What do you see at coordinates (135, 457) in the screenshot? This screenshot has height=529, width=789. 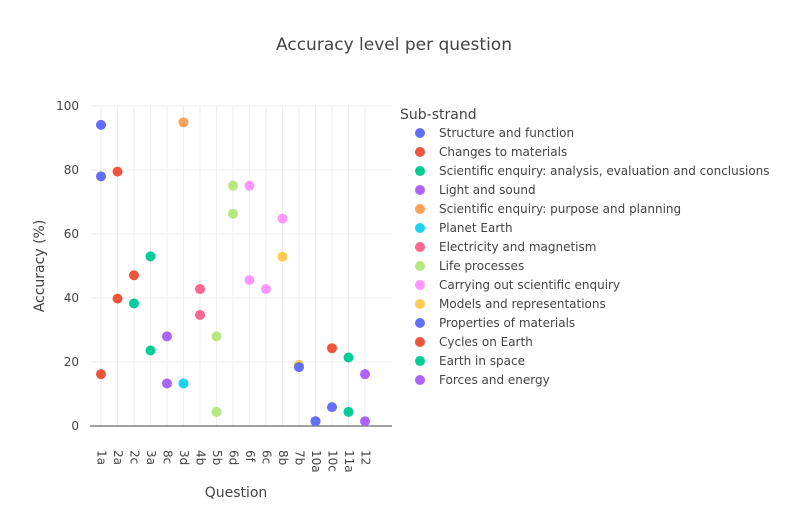 I see `x-tick-label: 2c` at bounding box center [135, 457].